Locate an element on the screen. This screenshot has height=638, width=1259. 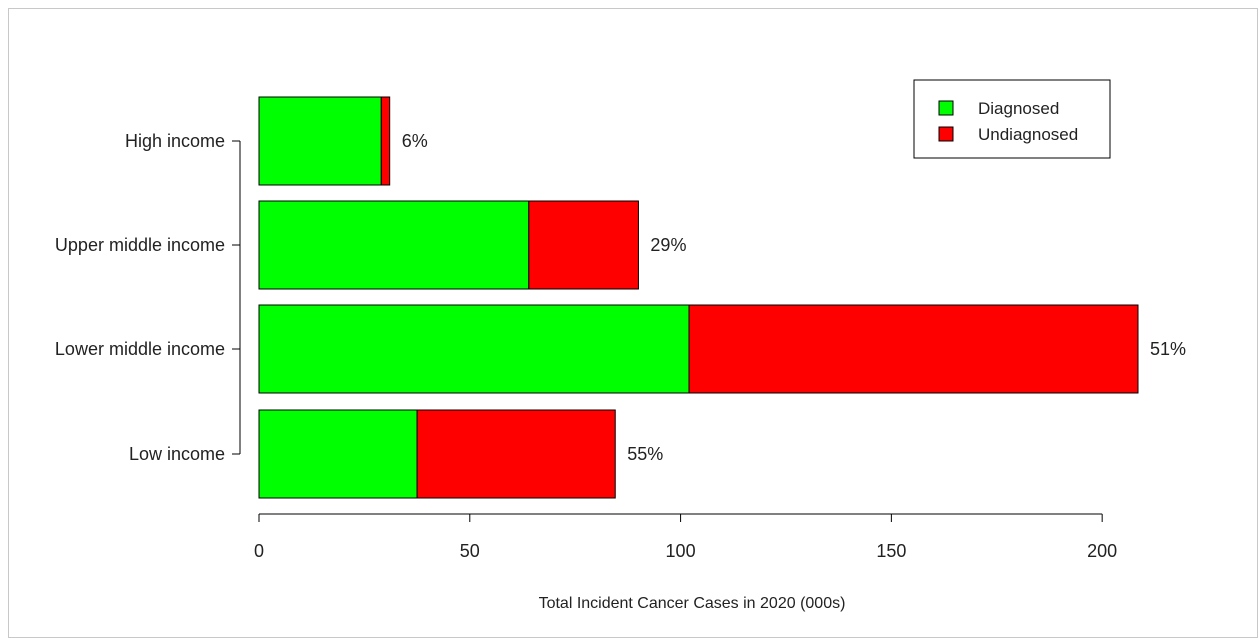
bar-undiagnosed-high-income is located at coordinates (385, 141).